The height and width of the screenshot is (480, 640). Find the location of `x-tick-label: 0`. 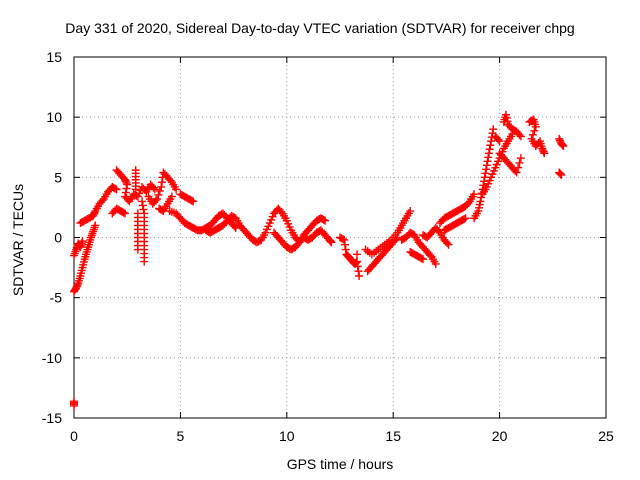

x-tick-label: 0 is located at coordinates (74, 436).